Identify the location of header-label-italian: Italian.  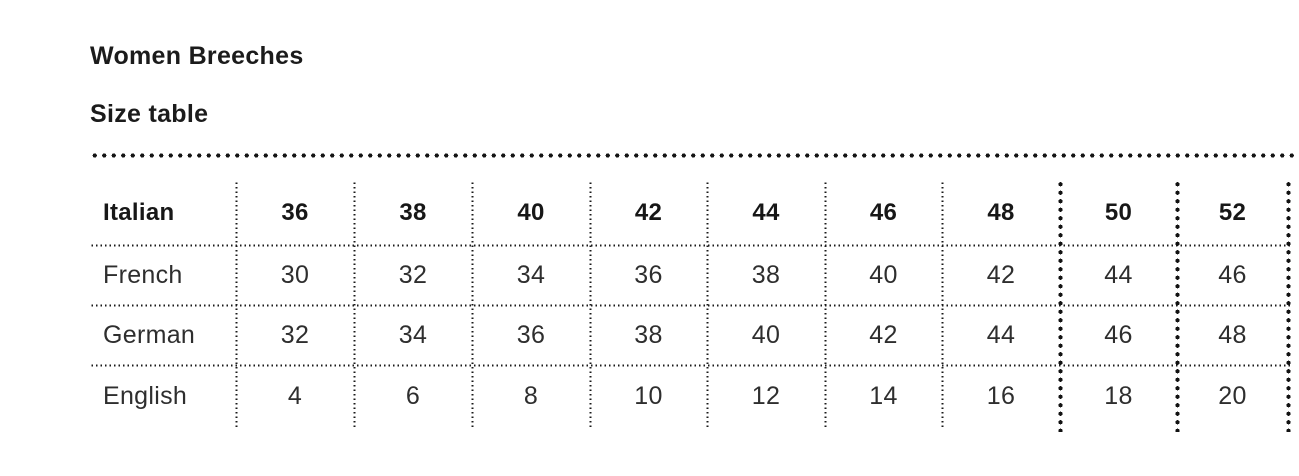
(139, 212).